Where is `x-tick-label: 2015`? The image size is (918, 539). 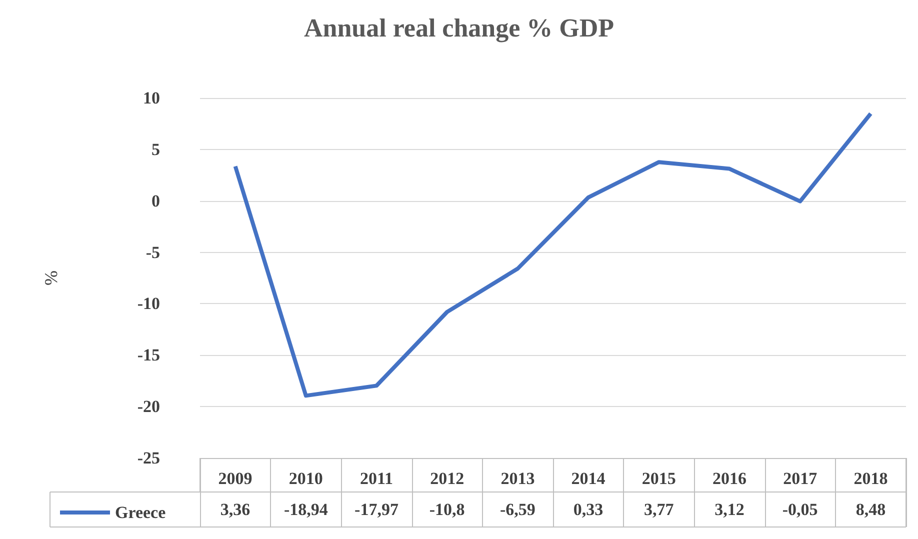
x-tick-label: 2015 is located at coordinates (659, 478).